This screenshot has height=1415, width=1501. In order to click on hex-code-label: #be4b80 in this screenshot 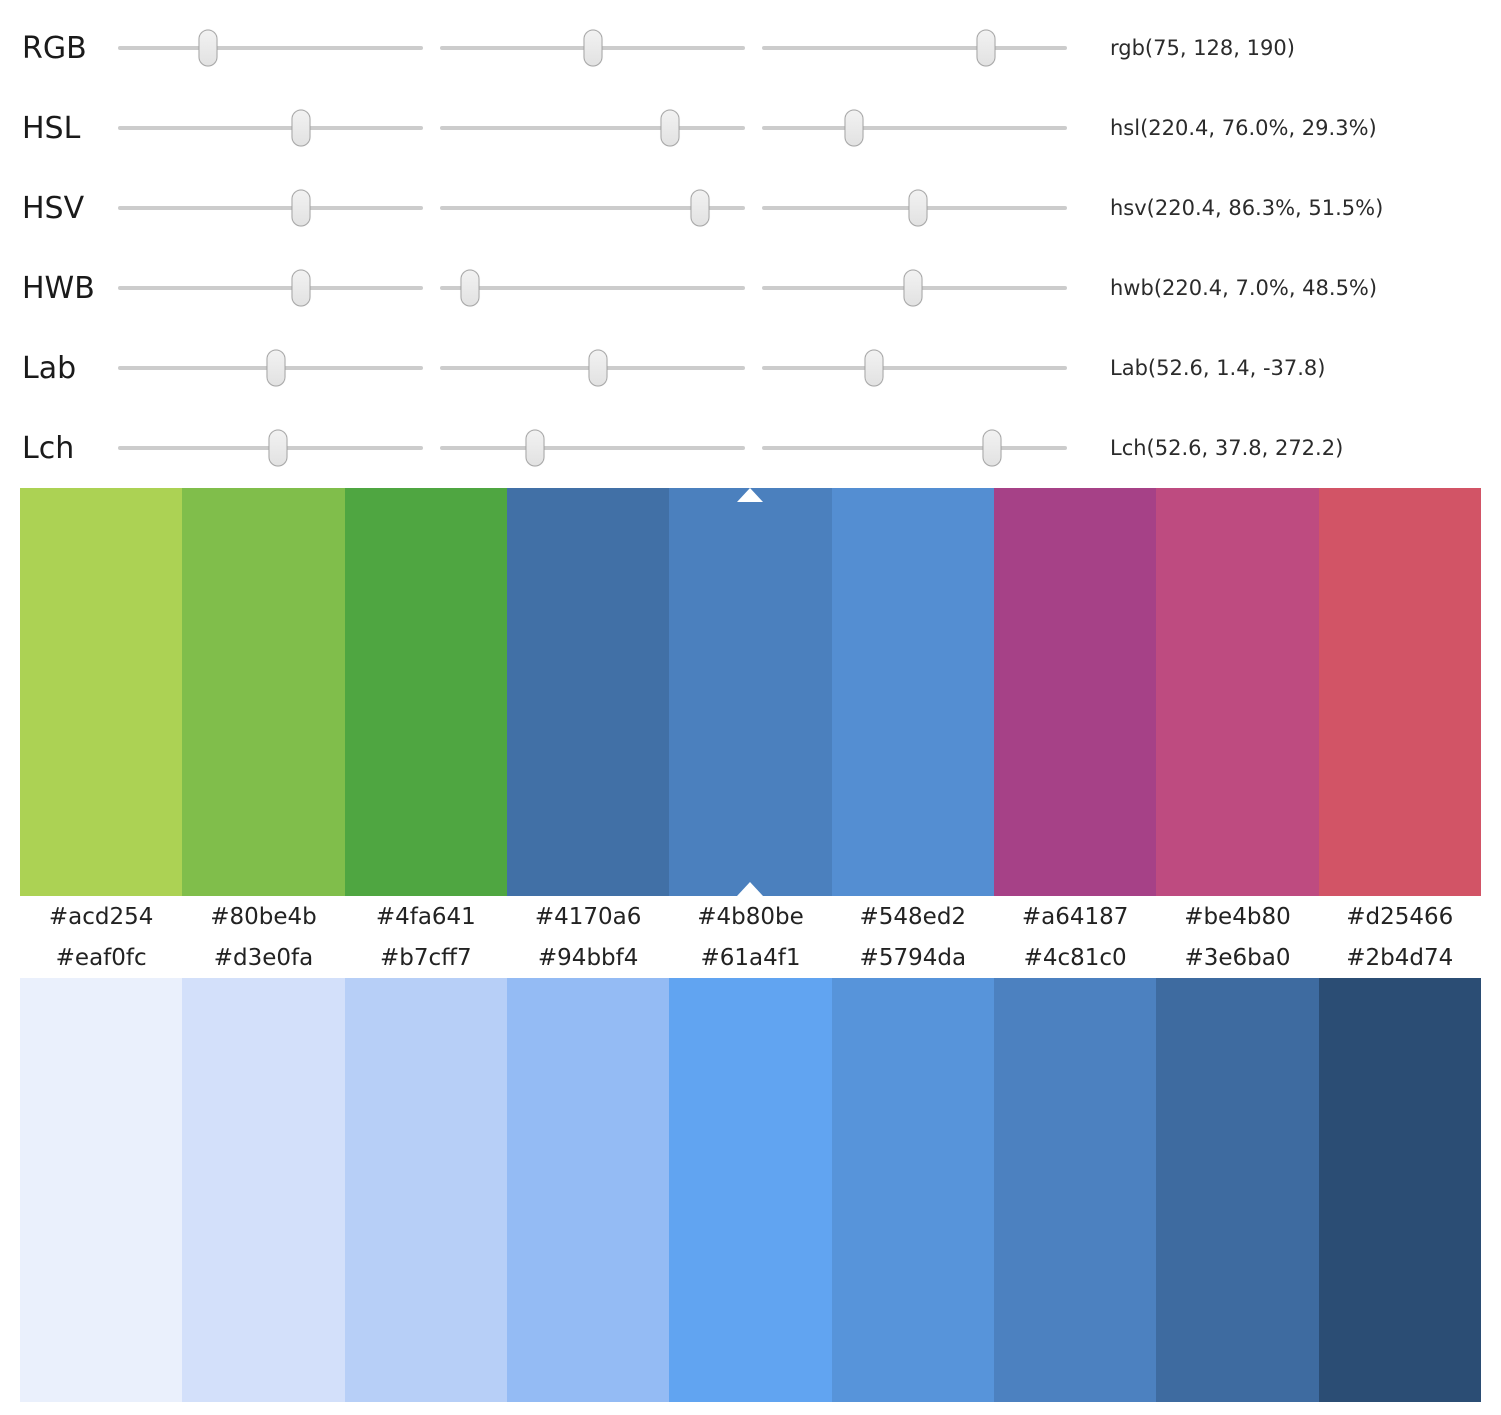, I will do `click(1237, 917)`.